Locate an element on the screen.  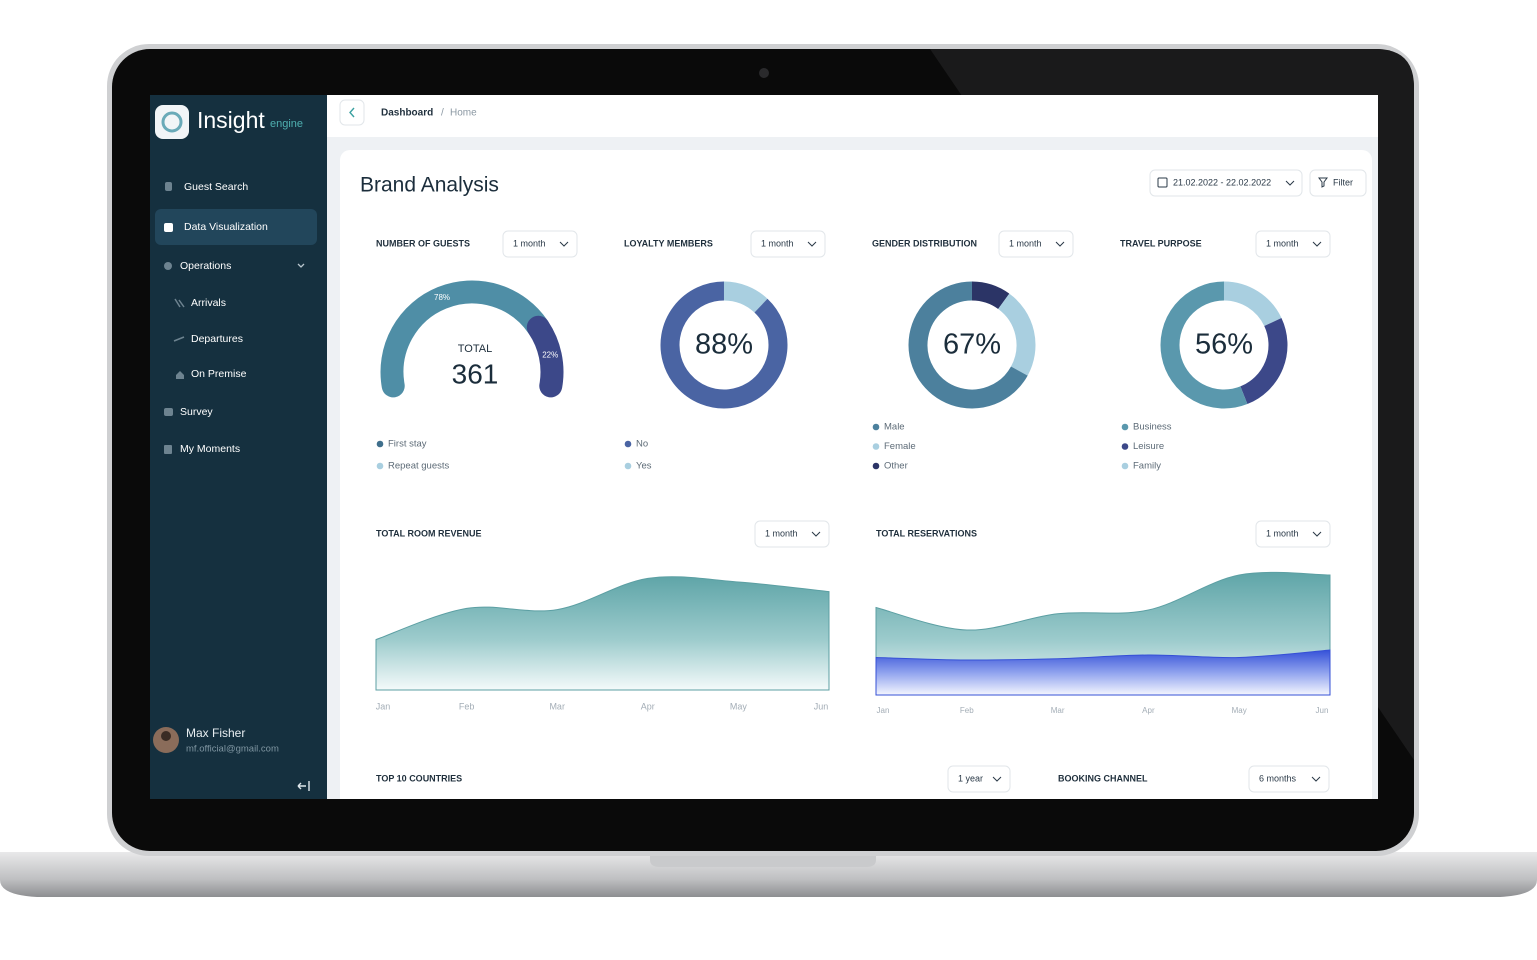
nav-item: Operations is located at coordinates (205, 266).